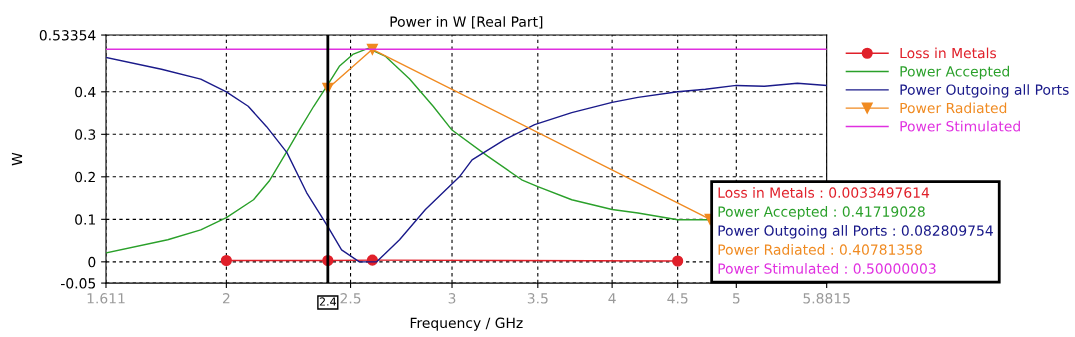 The width and height of the screenshot is (1075, 337). What do you see at coordinates (452, 298) in the screenshot?
I see `x-tick-label: 3` at bounding box center [452, 298].